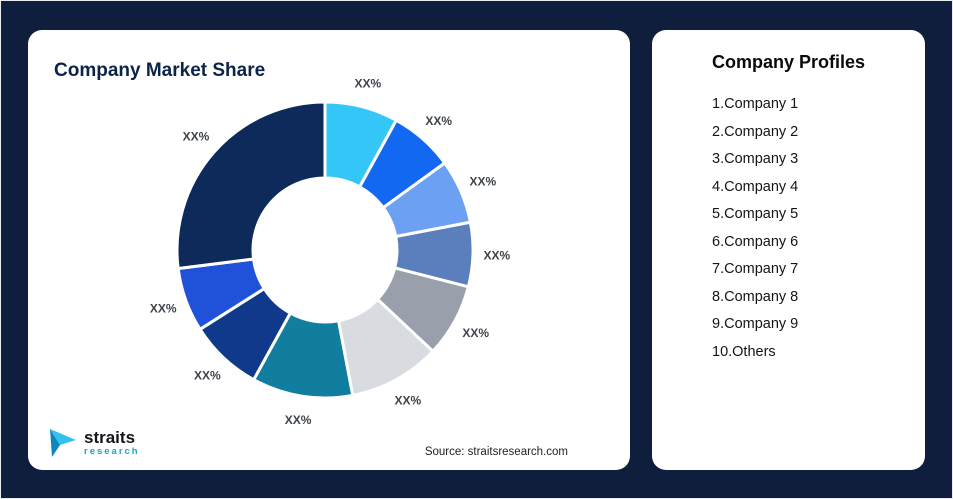  I want to click on donut-slice-others, so click(251, 185).